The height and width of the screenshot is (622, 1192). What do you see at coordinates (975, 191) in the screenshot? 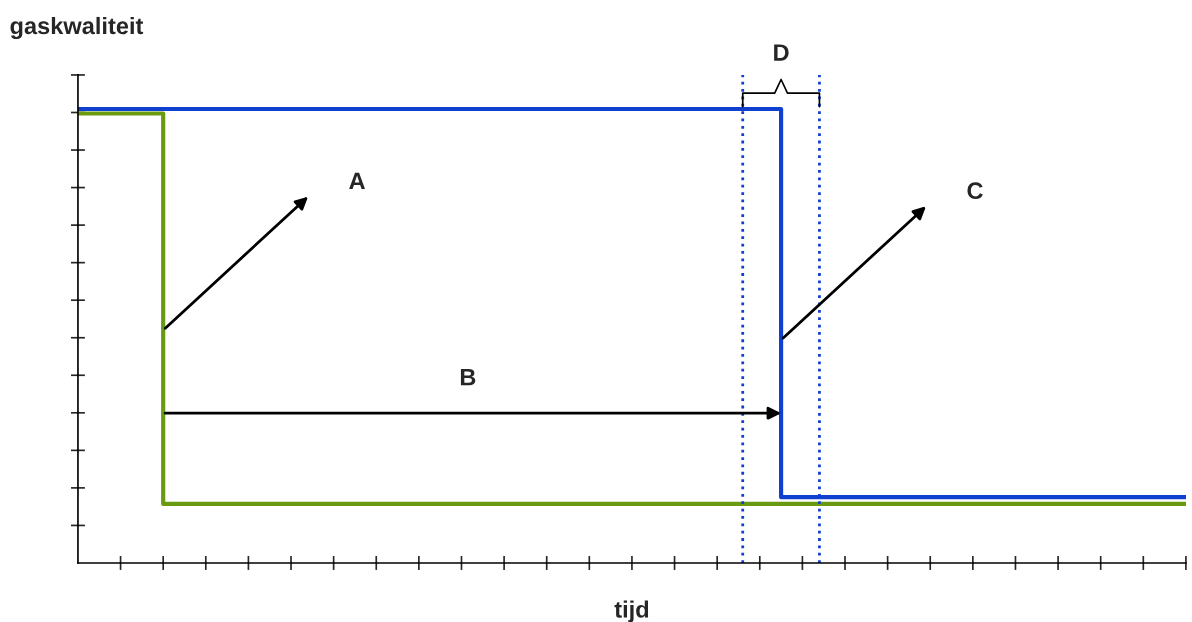
I see `annotation: C` at bounding box center [975, 191].